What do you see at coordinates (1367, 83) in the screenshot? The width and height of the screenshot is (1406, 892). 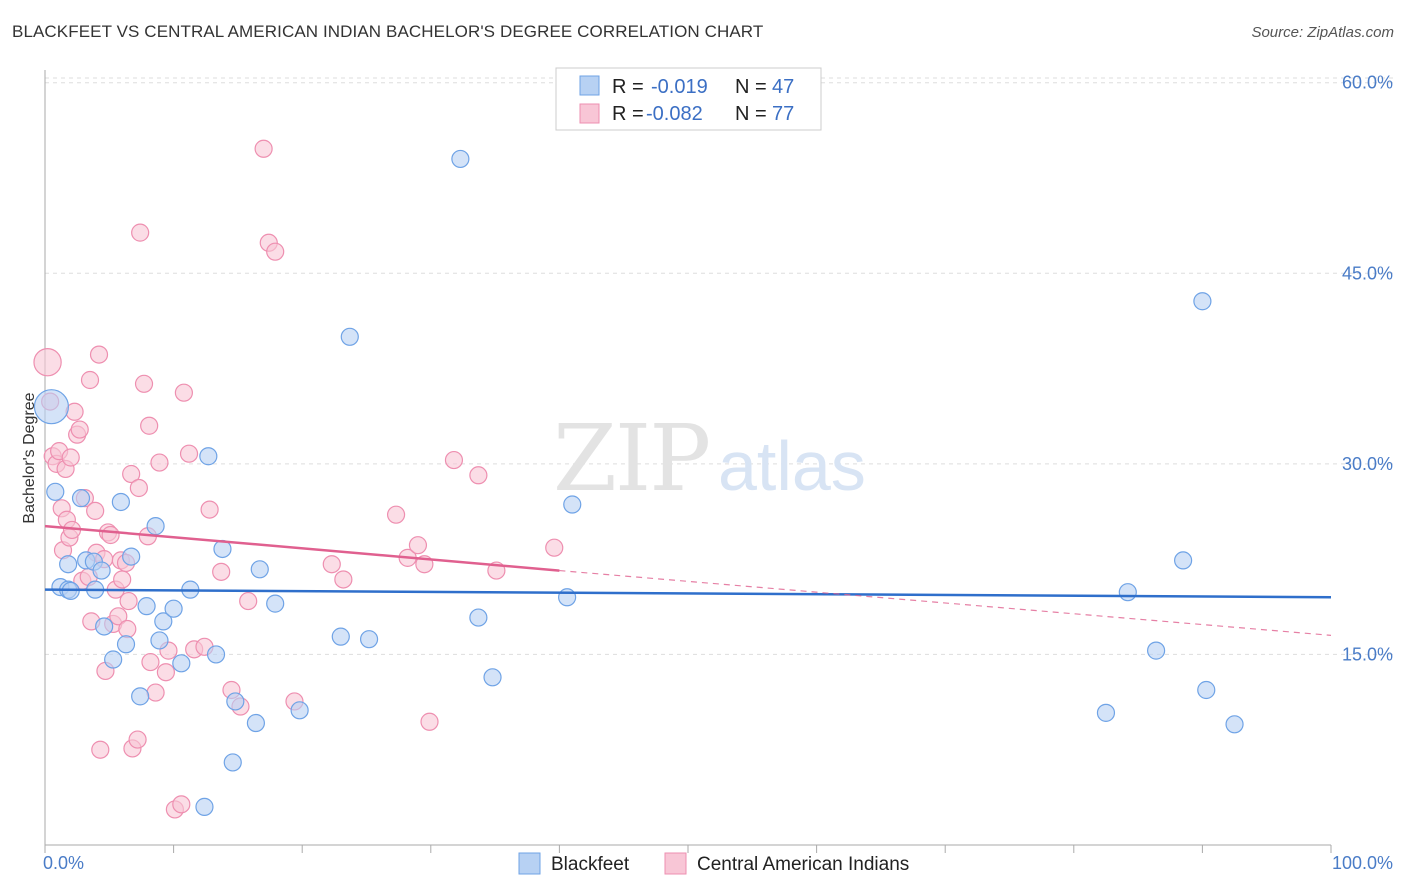 I see `y-tick-label-60: 60.0%` at bounding box center [1367, 83].